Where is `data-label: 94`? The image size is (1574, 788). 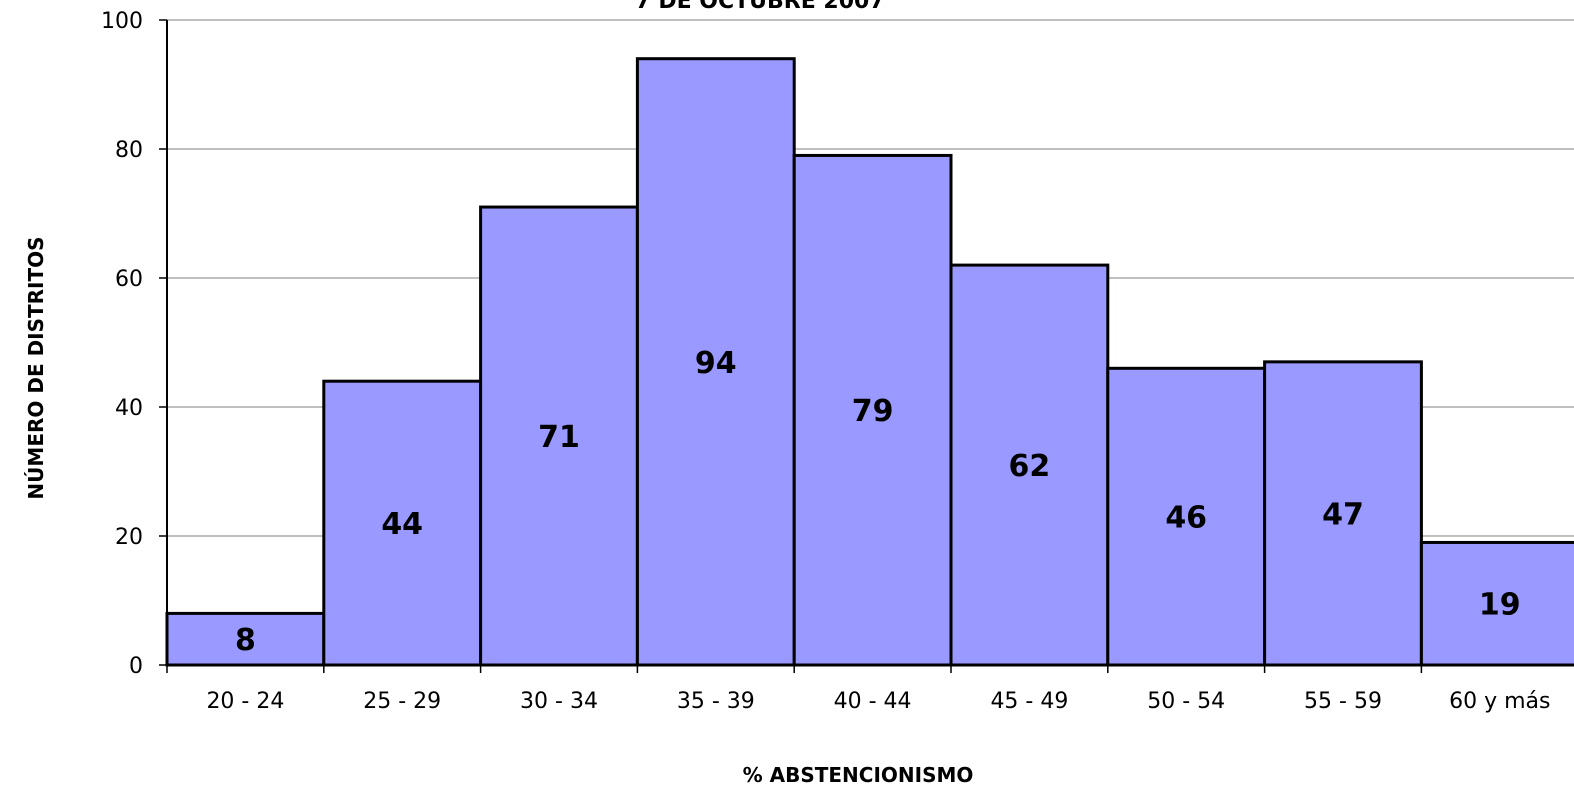
data-label: 94 is located at coordinates (716, 363).